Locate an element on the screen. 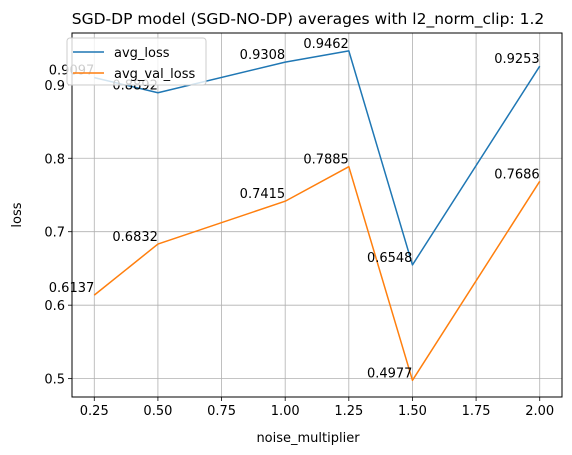  x-tick-label: 0.75 is located at coordinates (221, 411).